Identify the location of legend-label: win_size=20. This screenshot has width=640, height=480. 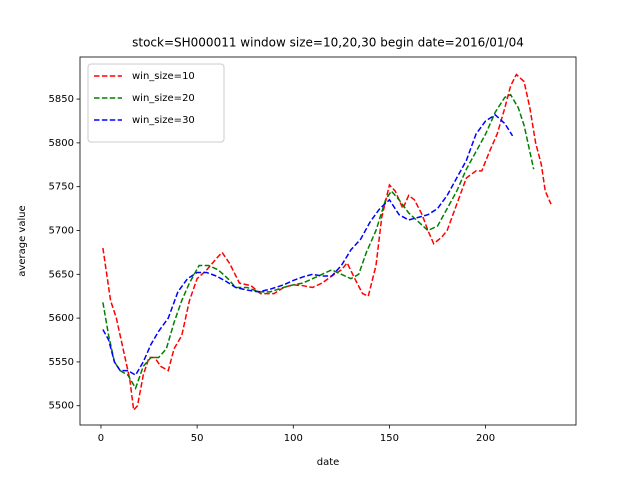
(163, 98).